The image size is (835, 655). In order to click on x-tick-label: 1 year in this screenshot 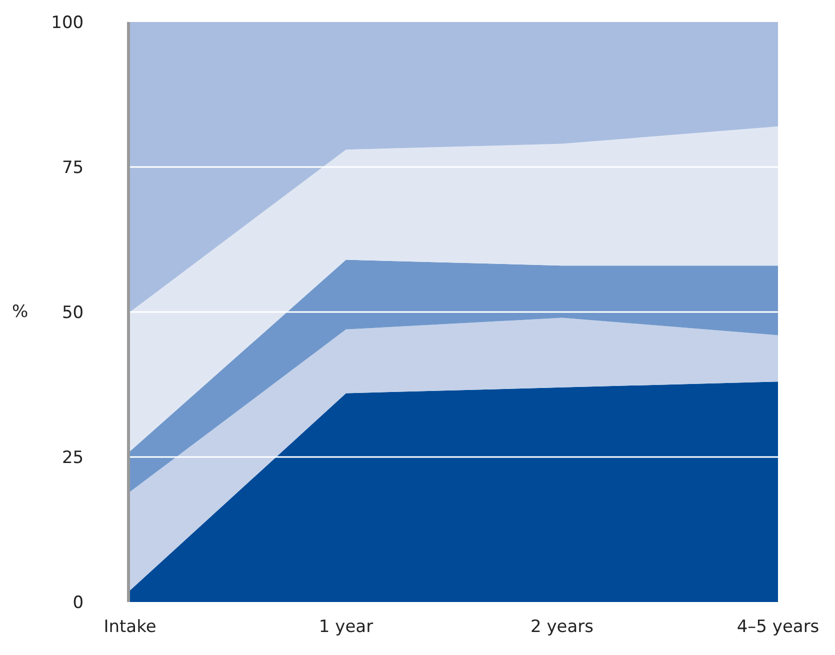, I will do `click(346, 627)`.